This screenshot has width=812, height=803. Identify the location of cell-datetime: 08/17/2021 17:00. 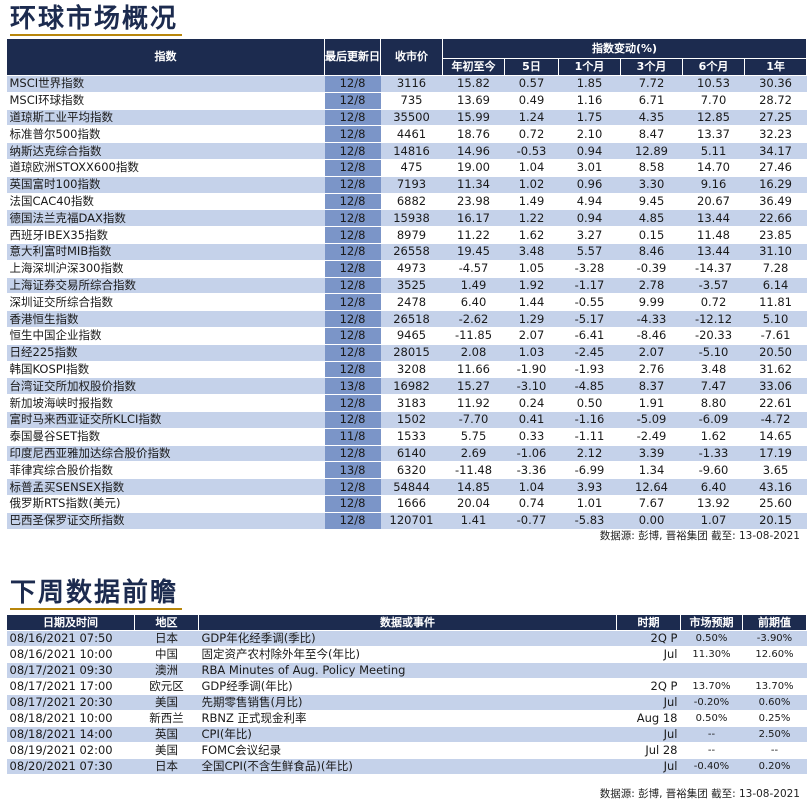
(70, 686).